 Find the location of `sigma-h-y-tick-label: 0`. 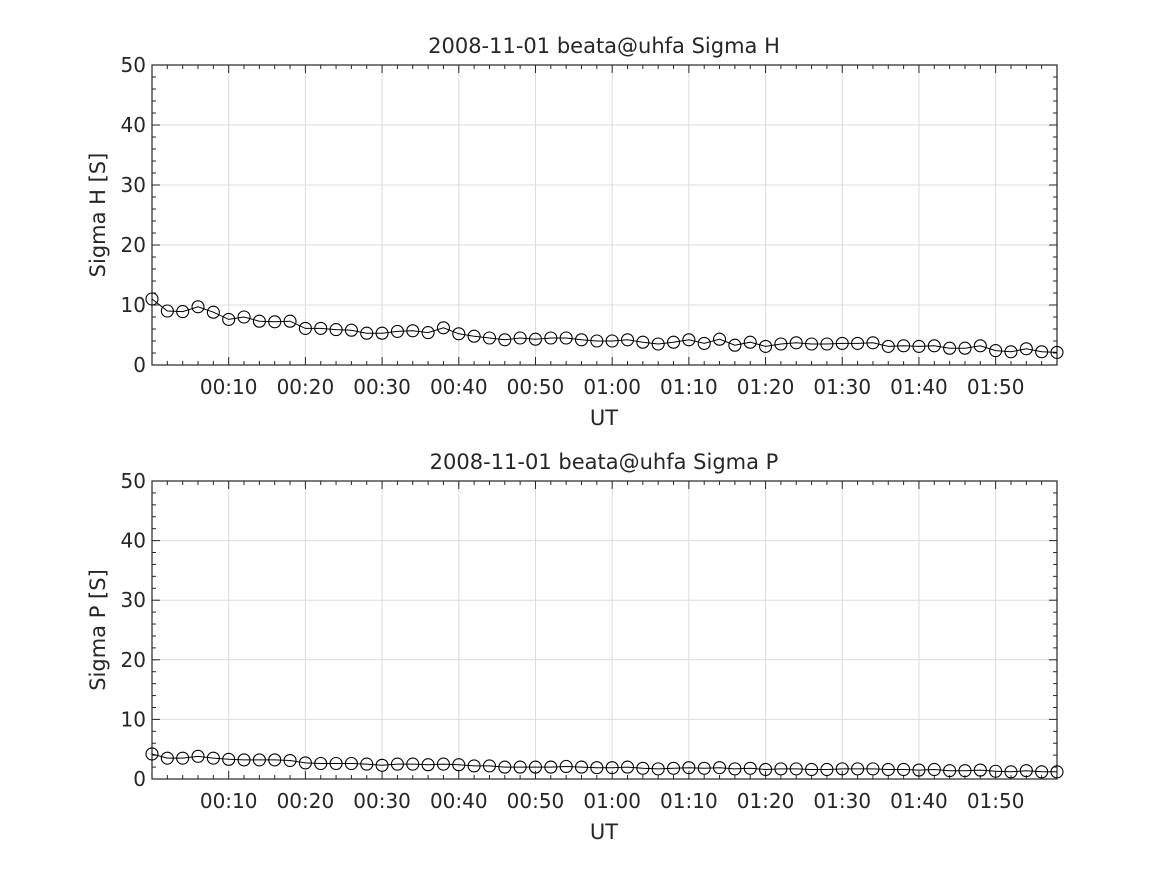

sigma-h-y-tick-label: 0 is located at coordinates (139, 365).